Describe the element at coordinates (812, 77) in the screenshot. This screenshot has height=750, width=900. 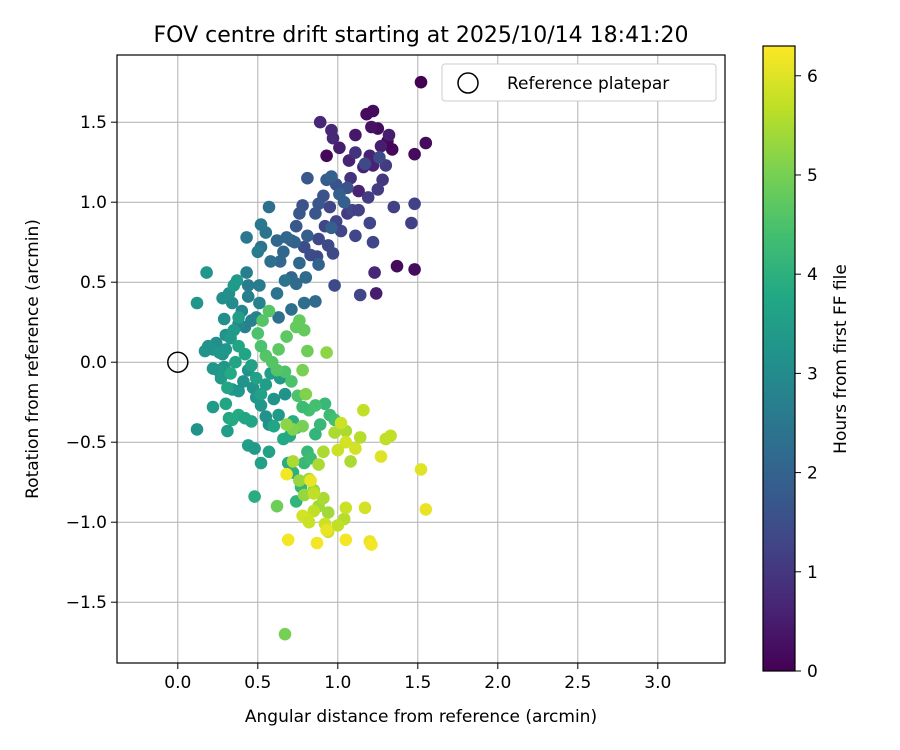
I see `colorbar-tick-label: 6` at that location.